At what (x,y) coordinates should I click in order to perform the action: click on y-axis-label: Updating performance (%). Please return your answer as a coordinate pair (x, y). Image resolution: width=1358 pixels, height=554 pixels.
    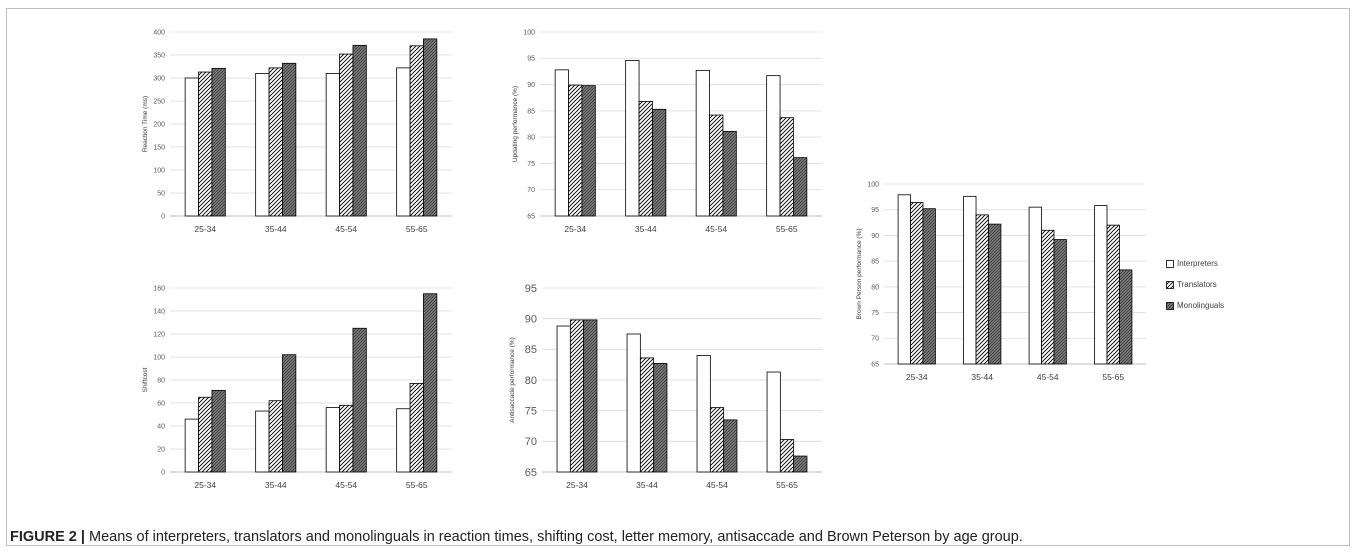
    Looking at the image, I should click on (515, 124).